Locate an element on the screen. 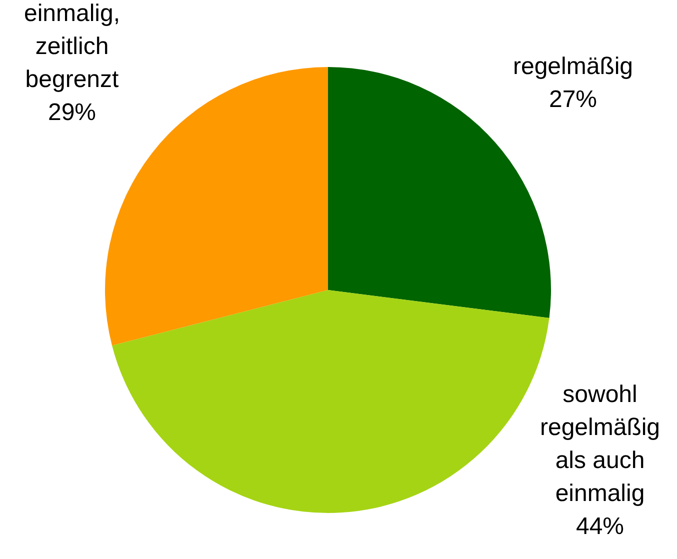 The width and height of the screenshot is (677, 559). slice-label: regelmäßig is located at coordinates (573, 66).